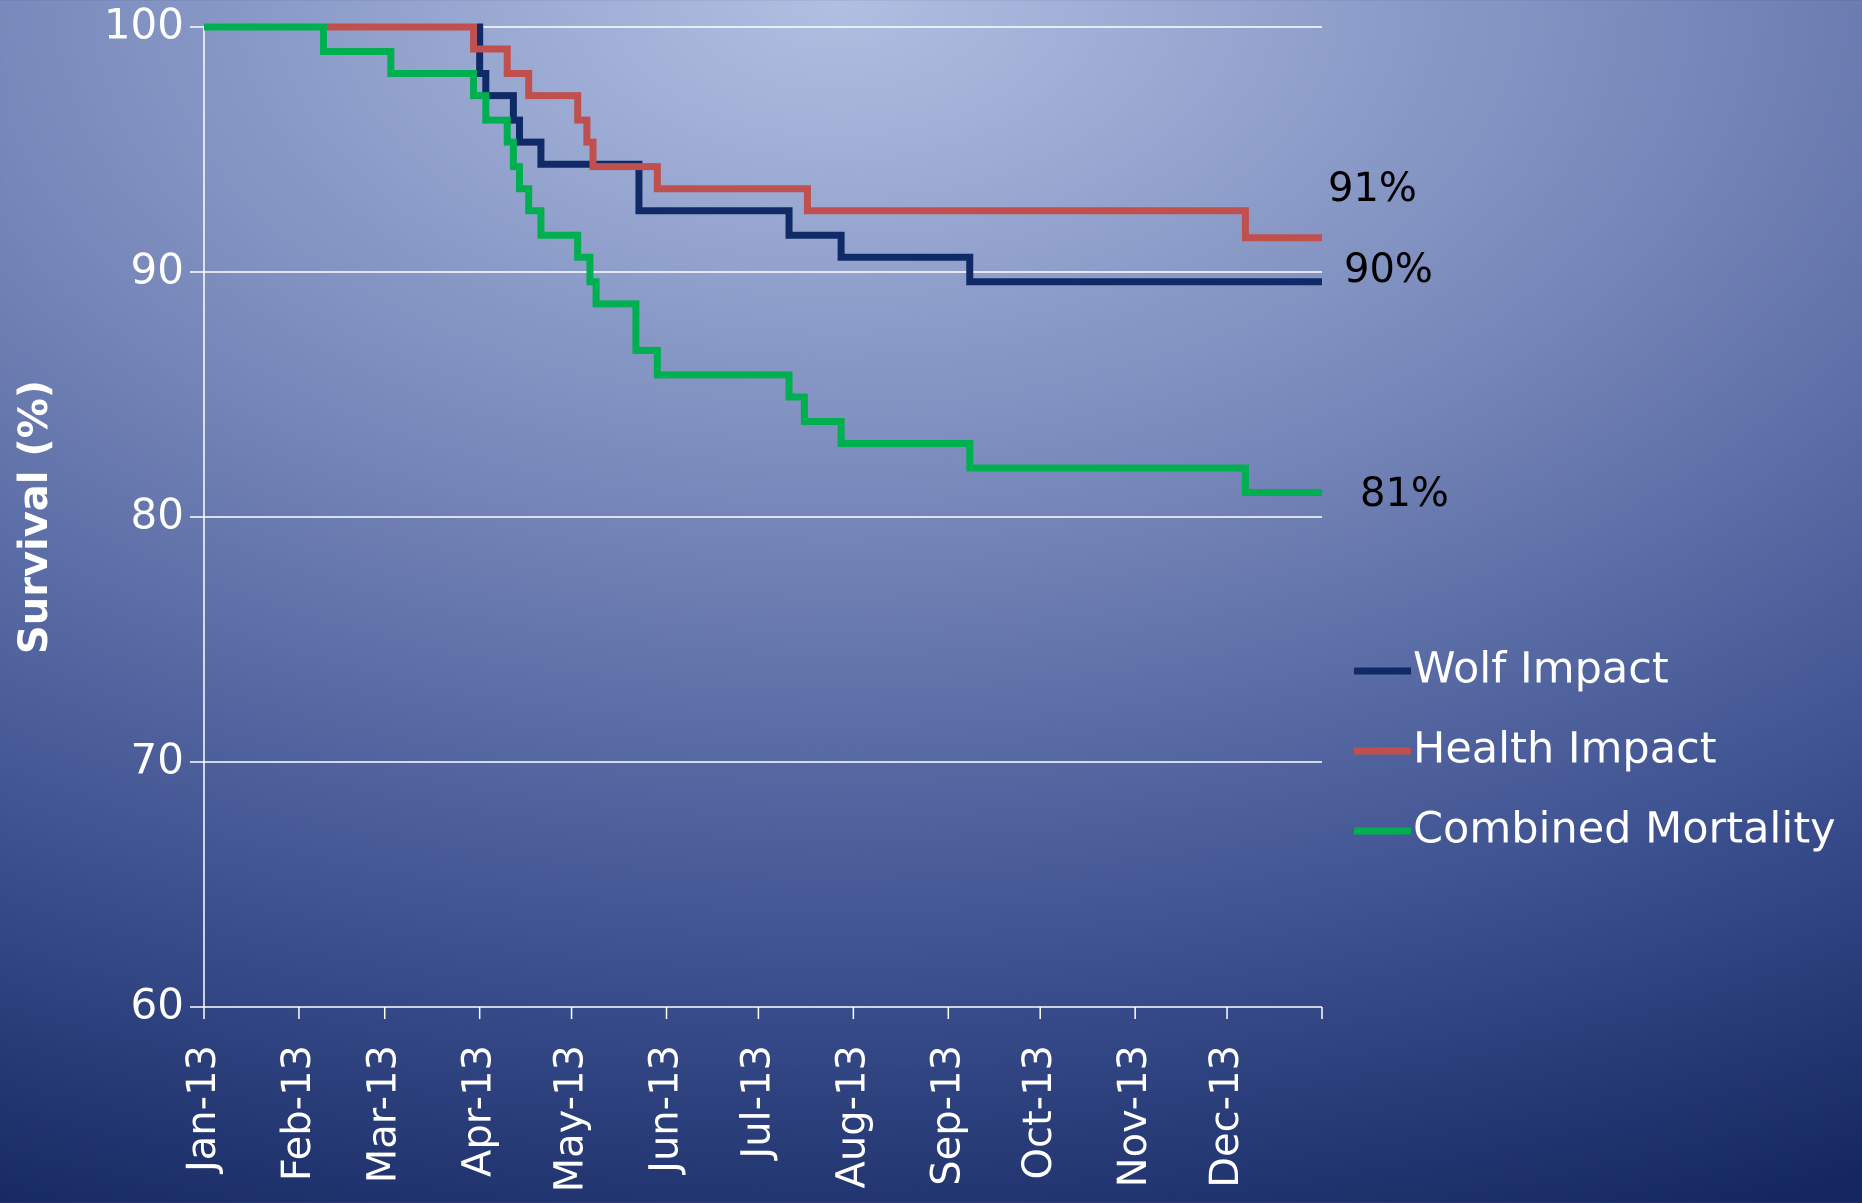  What do you see at coordinates (1404, 493) in the screenshot?
I see `end-label: 81%` at bounding box center [1404, 493].